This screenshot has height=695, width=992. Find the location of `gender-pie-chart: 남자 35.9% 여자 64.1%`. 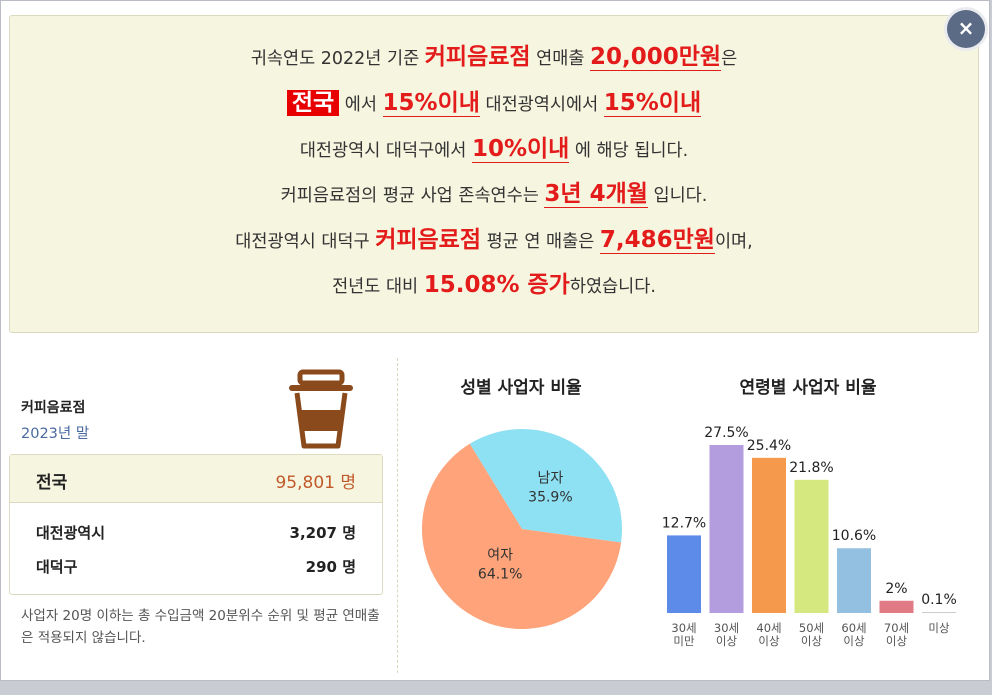

gender-pie-chart: 남자 35.9% 여자 64.1% is located at coordinates (522, 529).